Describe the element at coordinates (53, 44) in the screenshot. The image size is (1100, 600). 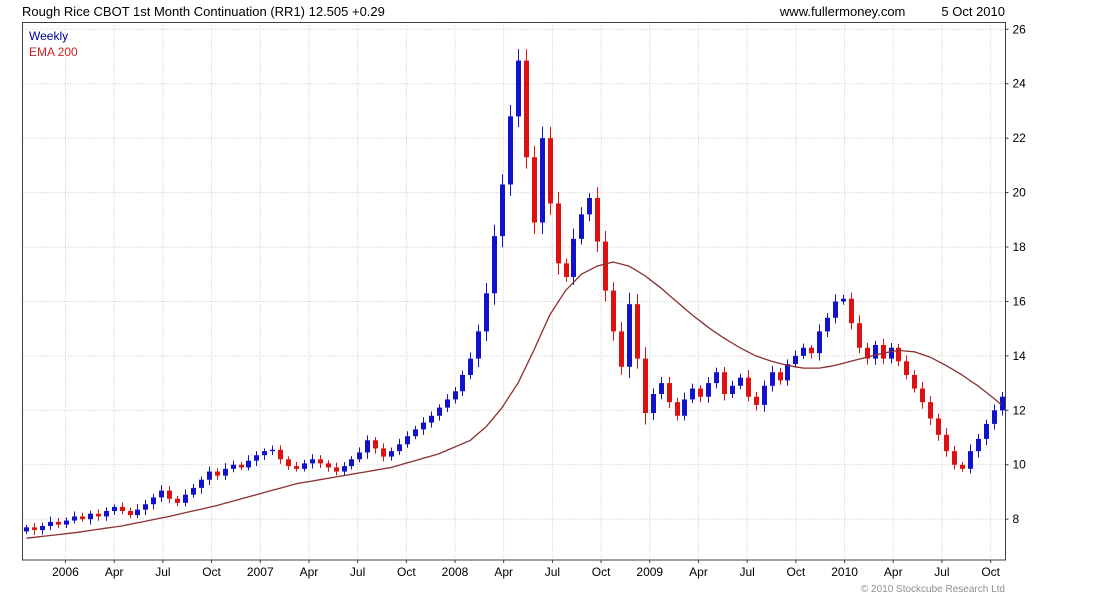
I see `chart-legend: Weekly EMA 200` at that location.